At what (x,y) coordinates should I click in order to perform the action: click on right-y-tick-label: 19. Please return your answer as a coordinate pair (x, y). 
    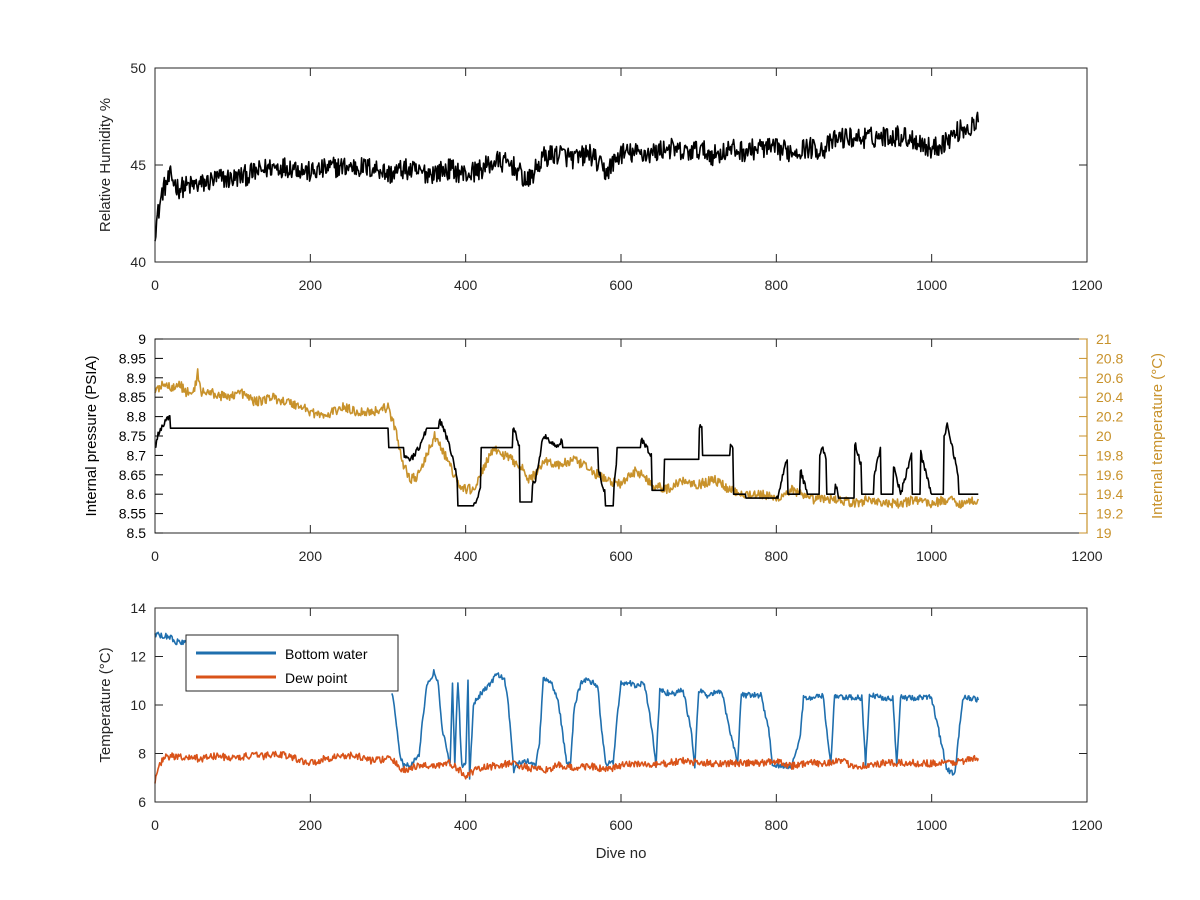
    Looking at the image, I should click on (1104, 533).